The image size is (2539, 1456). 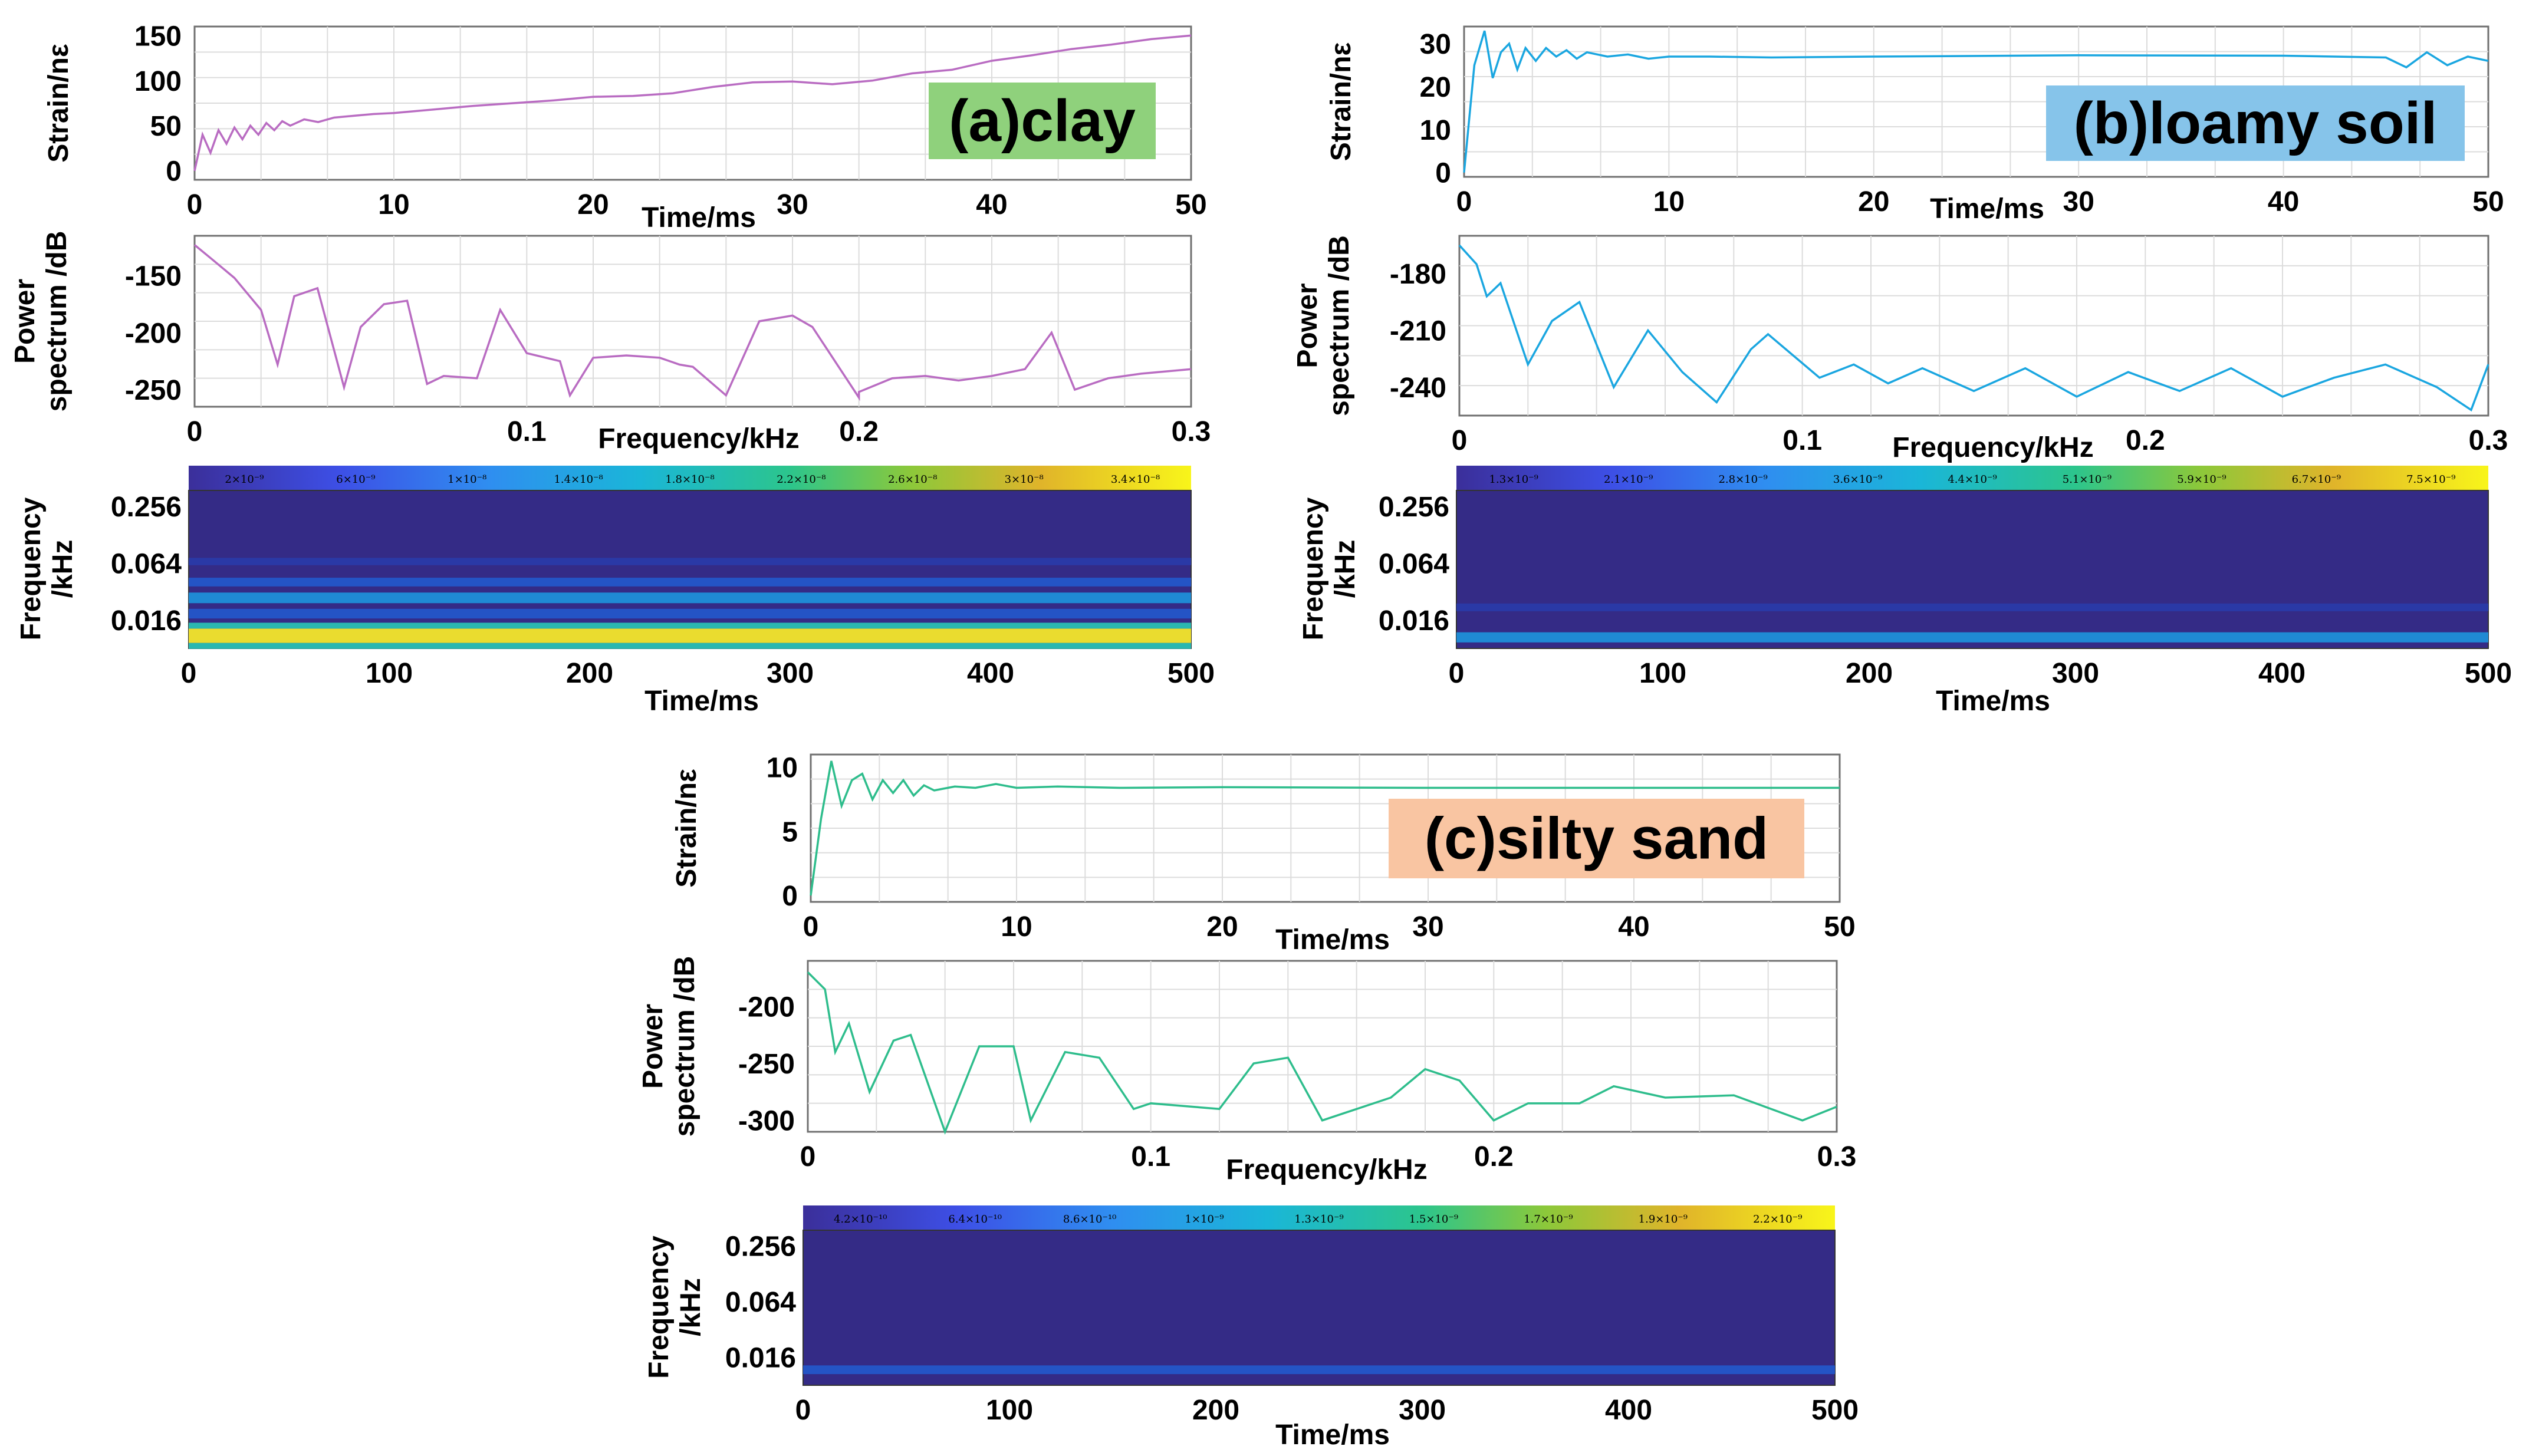 I want to click on panel-b-strain-y-tick-label: 0, so click(x=1443, y=173).